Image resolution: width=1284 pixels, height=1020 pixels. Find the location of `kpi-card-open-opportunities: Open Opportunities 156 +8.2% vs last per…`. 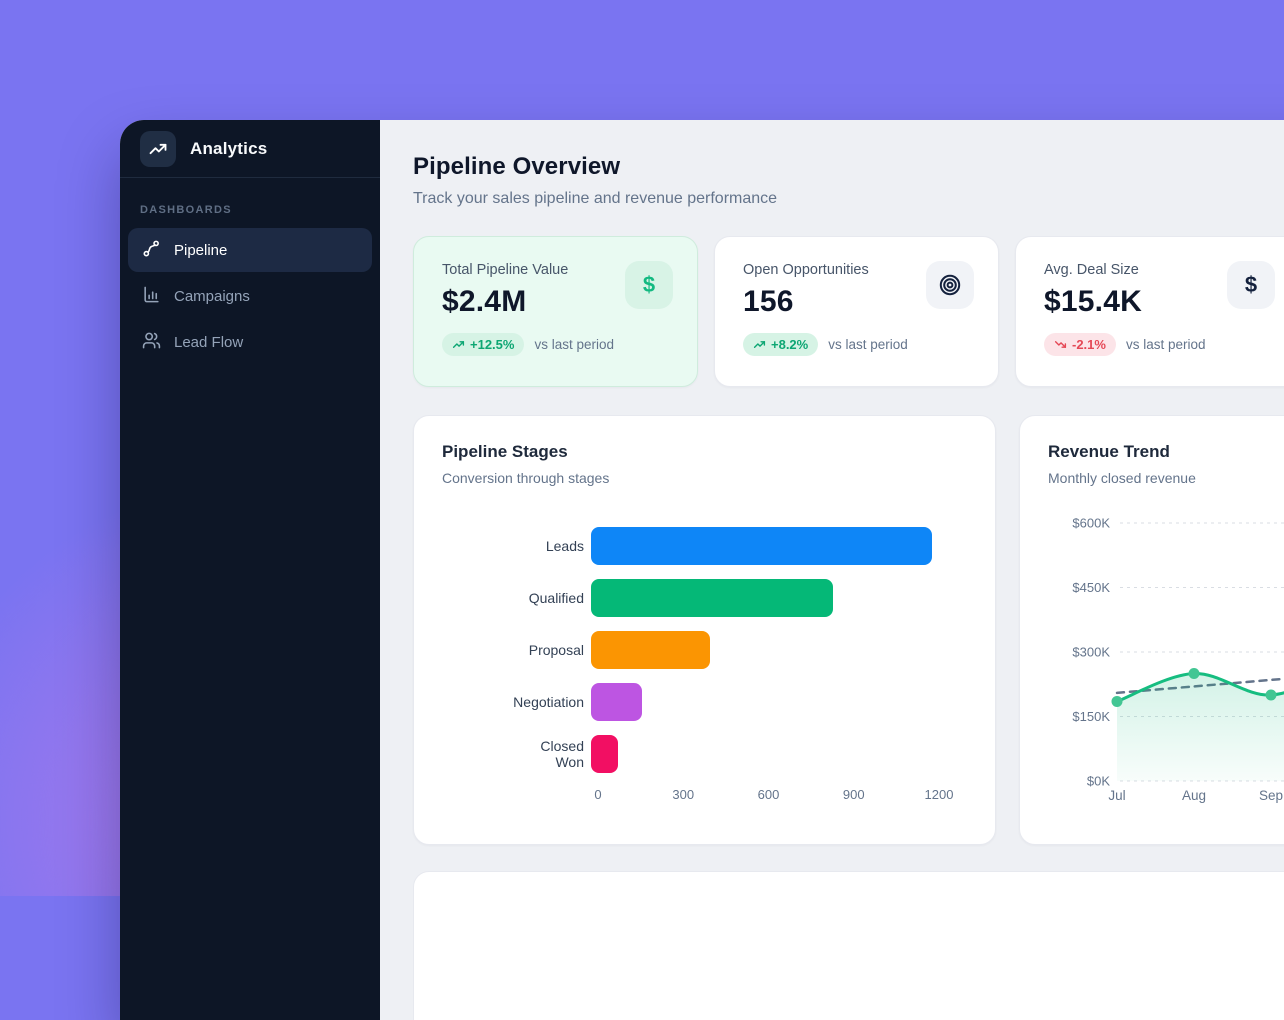

kpi-card-open-opportunities: Open Opportunities 156 +8.2% vs last per… is located at coordinates (856, 311).